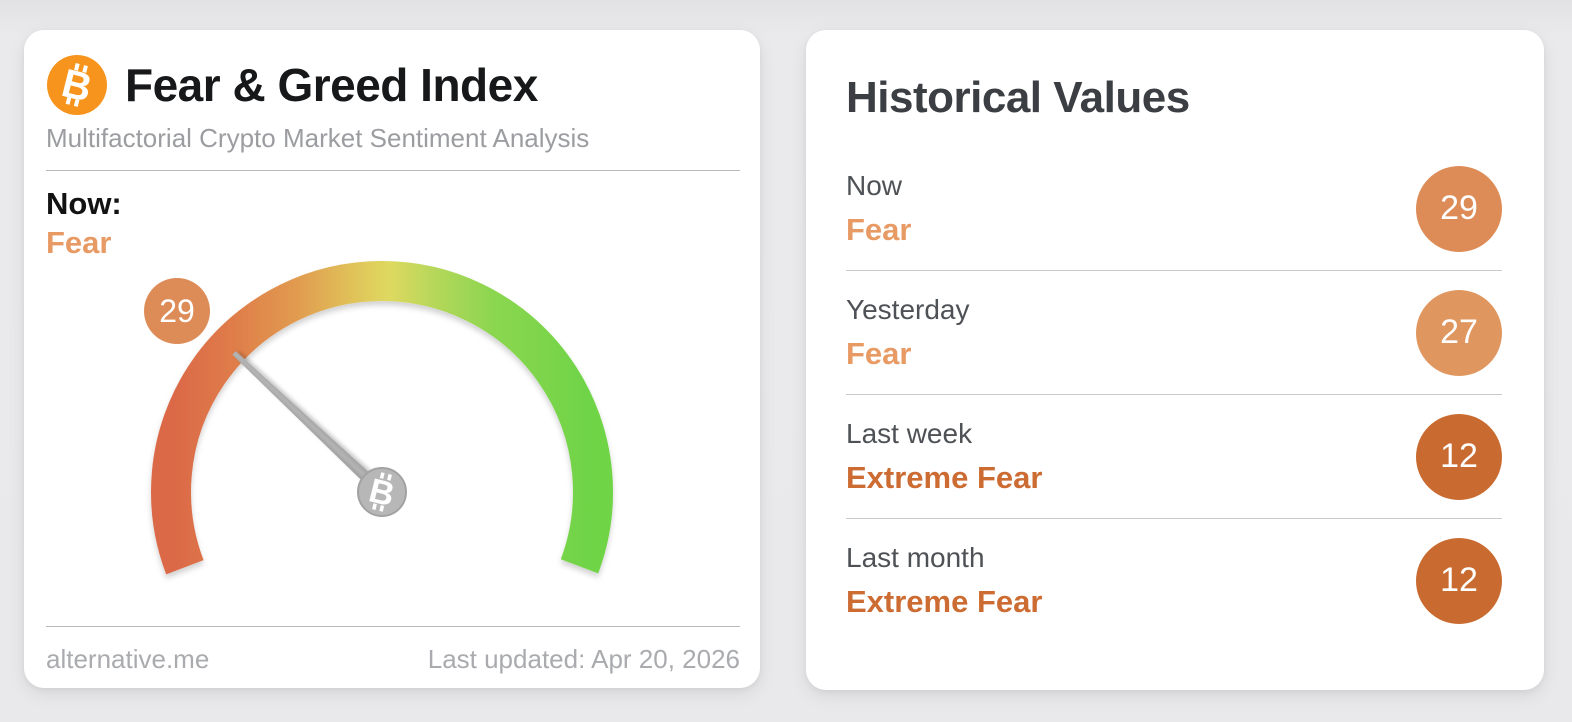 The image size is (1572, 722). I want to click on now-label: Now:, so click(84, 203).